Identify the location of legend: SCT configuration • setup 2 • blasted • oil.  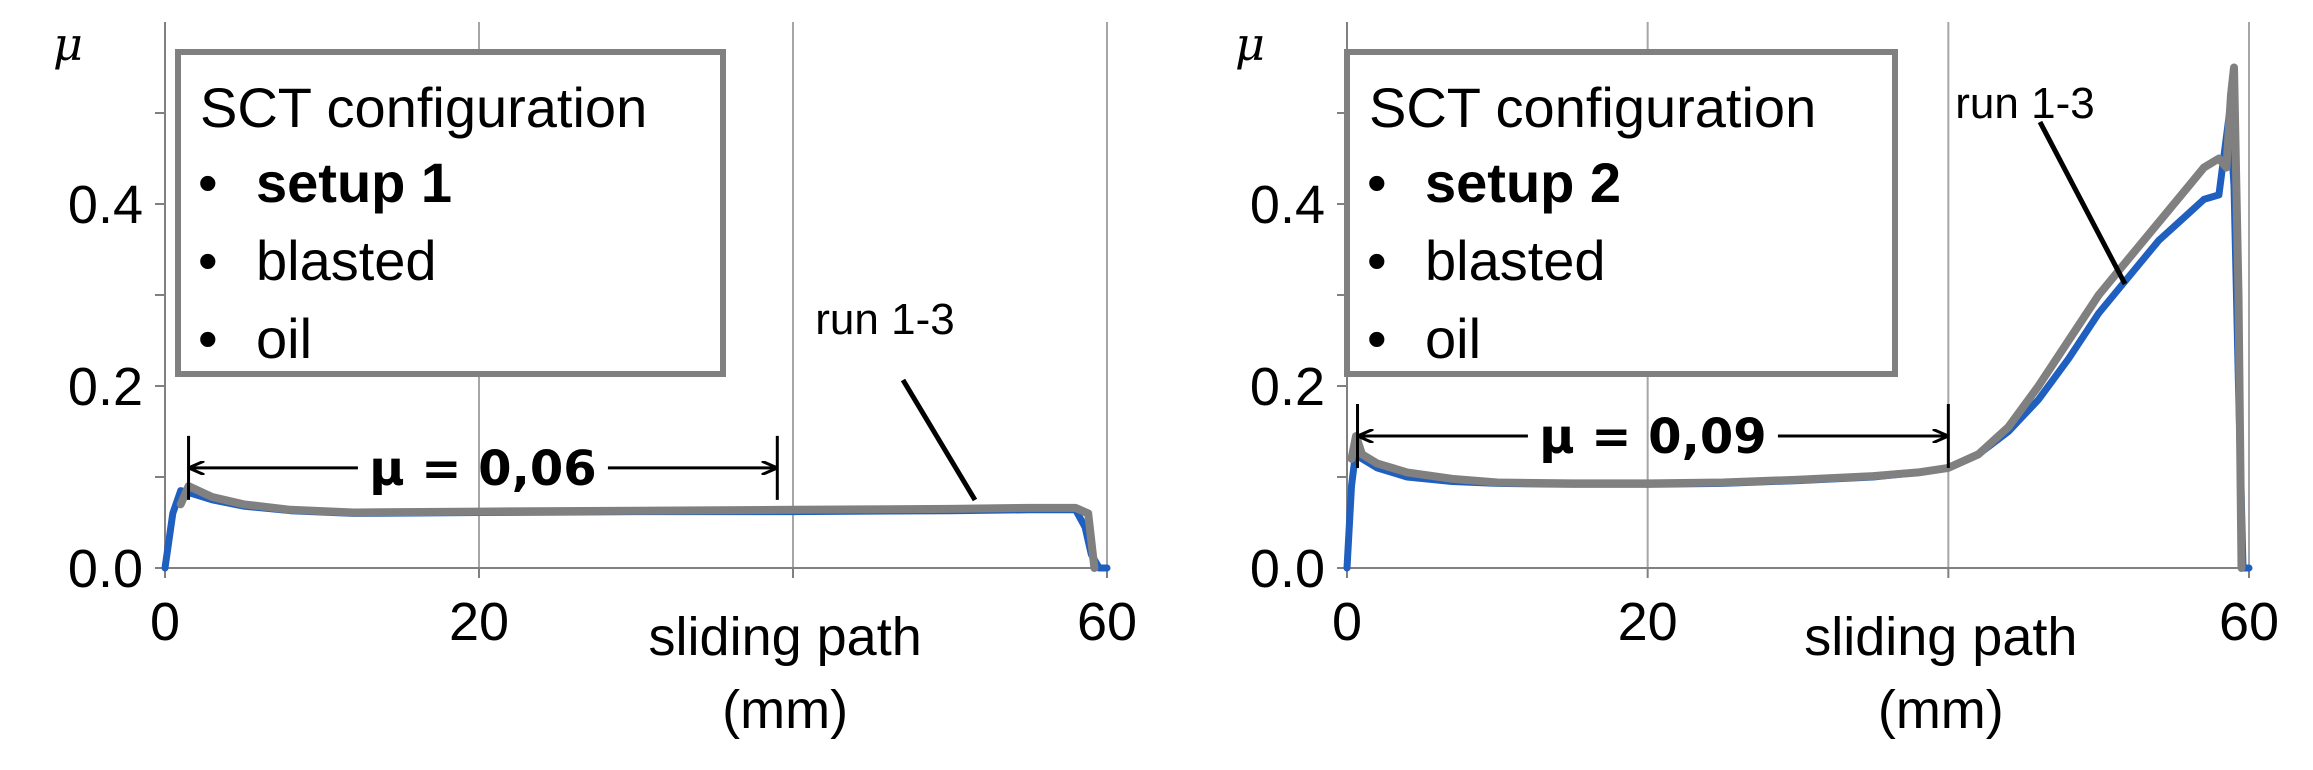
(1621, 213).